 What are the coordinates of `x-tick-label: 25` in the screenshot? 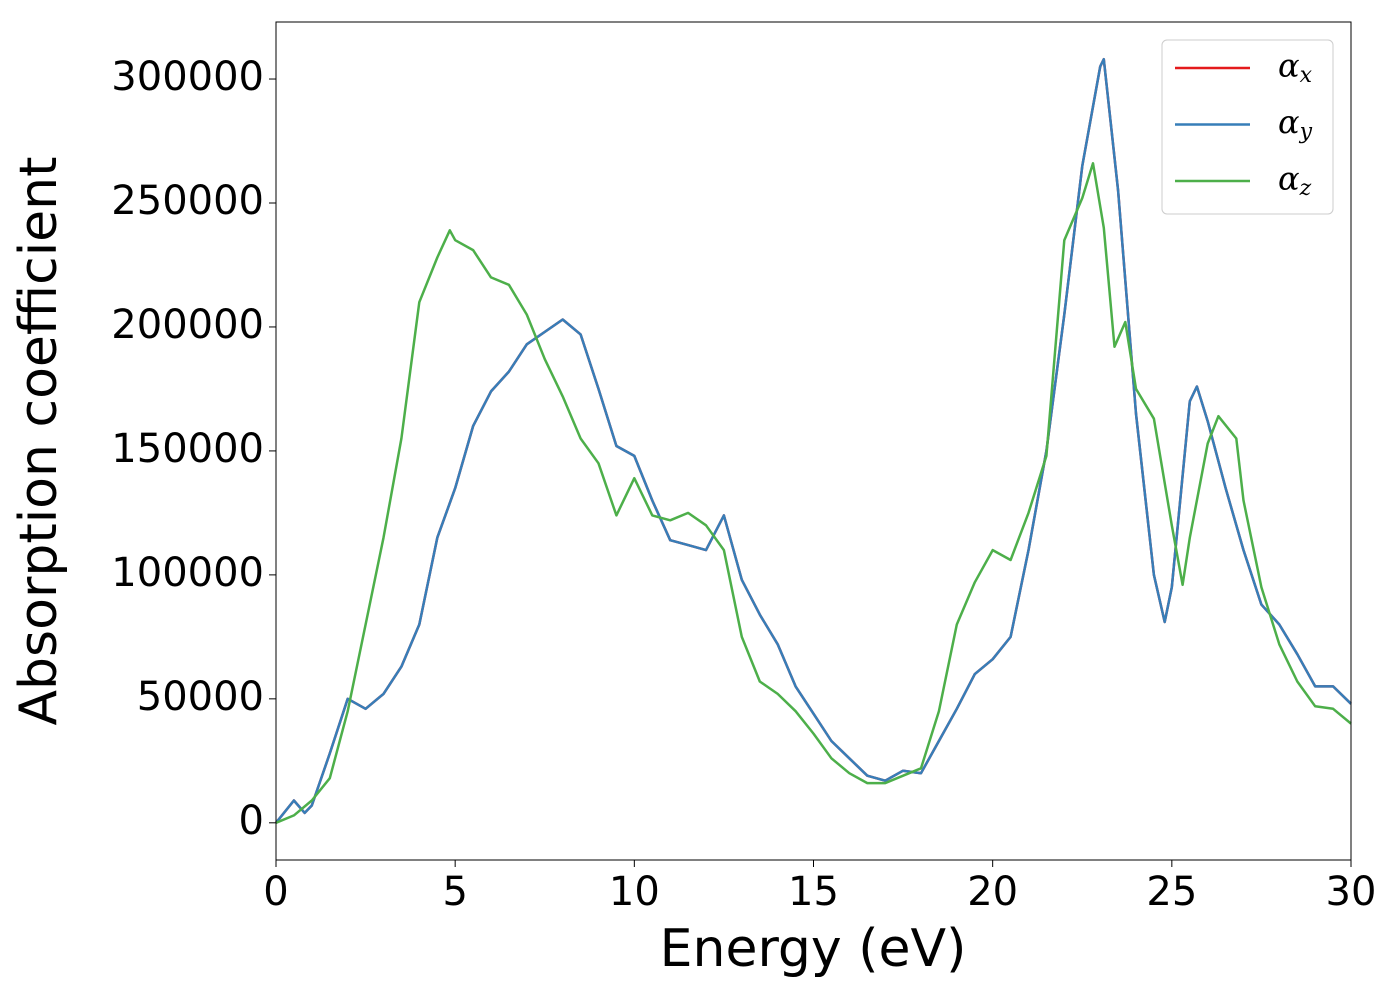 It's located at (1171, 892).